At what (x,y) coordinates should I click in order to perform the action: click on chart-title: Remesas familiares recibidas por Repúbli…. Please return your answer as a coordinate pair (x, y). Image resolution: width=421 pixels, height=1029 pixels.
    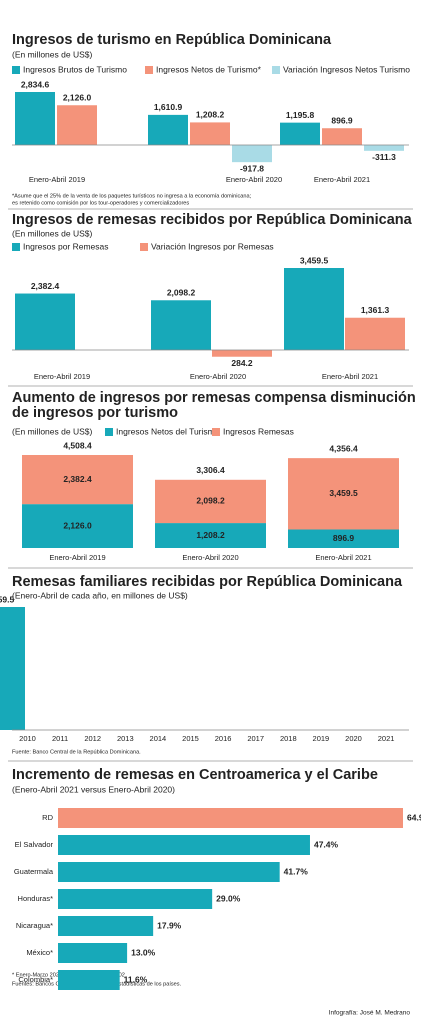
    Looking at the image, I should click on (207, 582).